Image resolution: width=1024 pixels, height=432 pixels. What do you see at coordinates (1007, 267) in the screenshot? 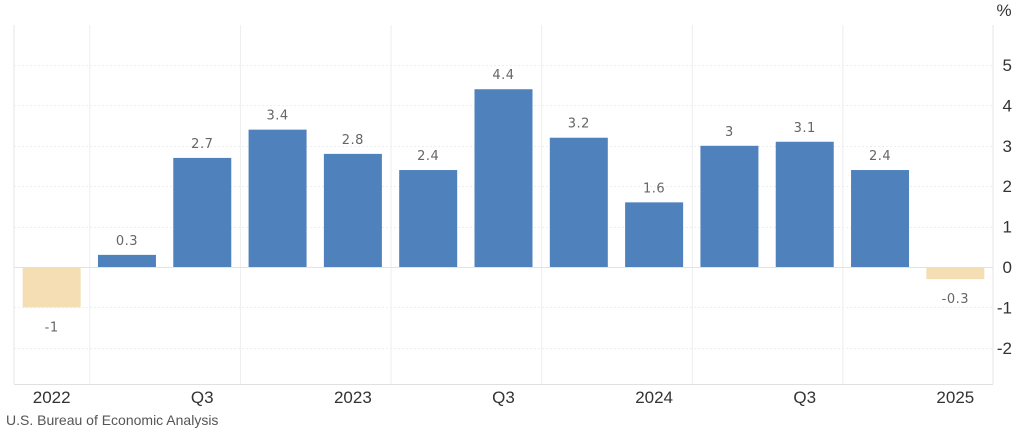
I see `y-tick-label: 0` at bounding box center [1007, 267].